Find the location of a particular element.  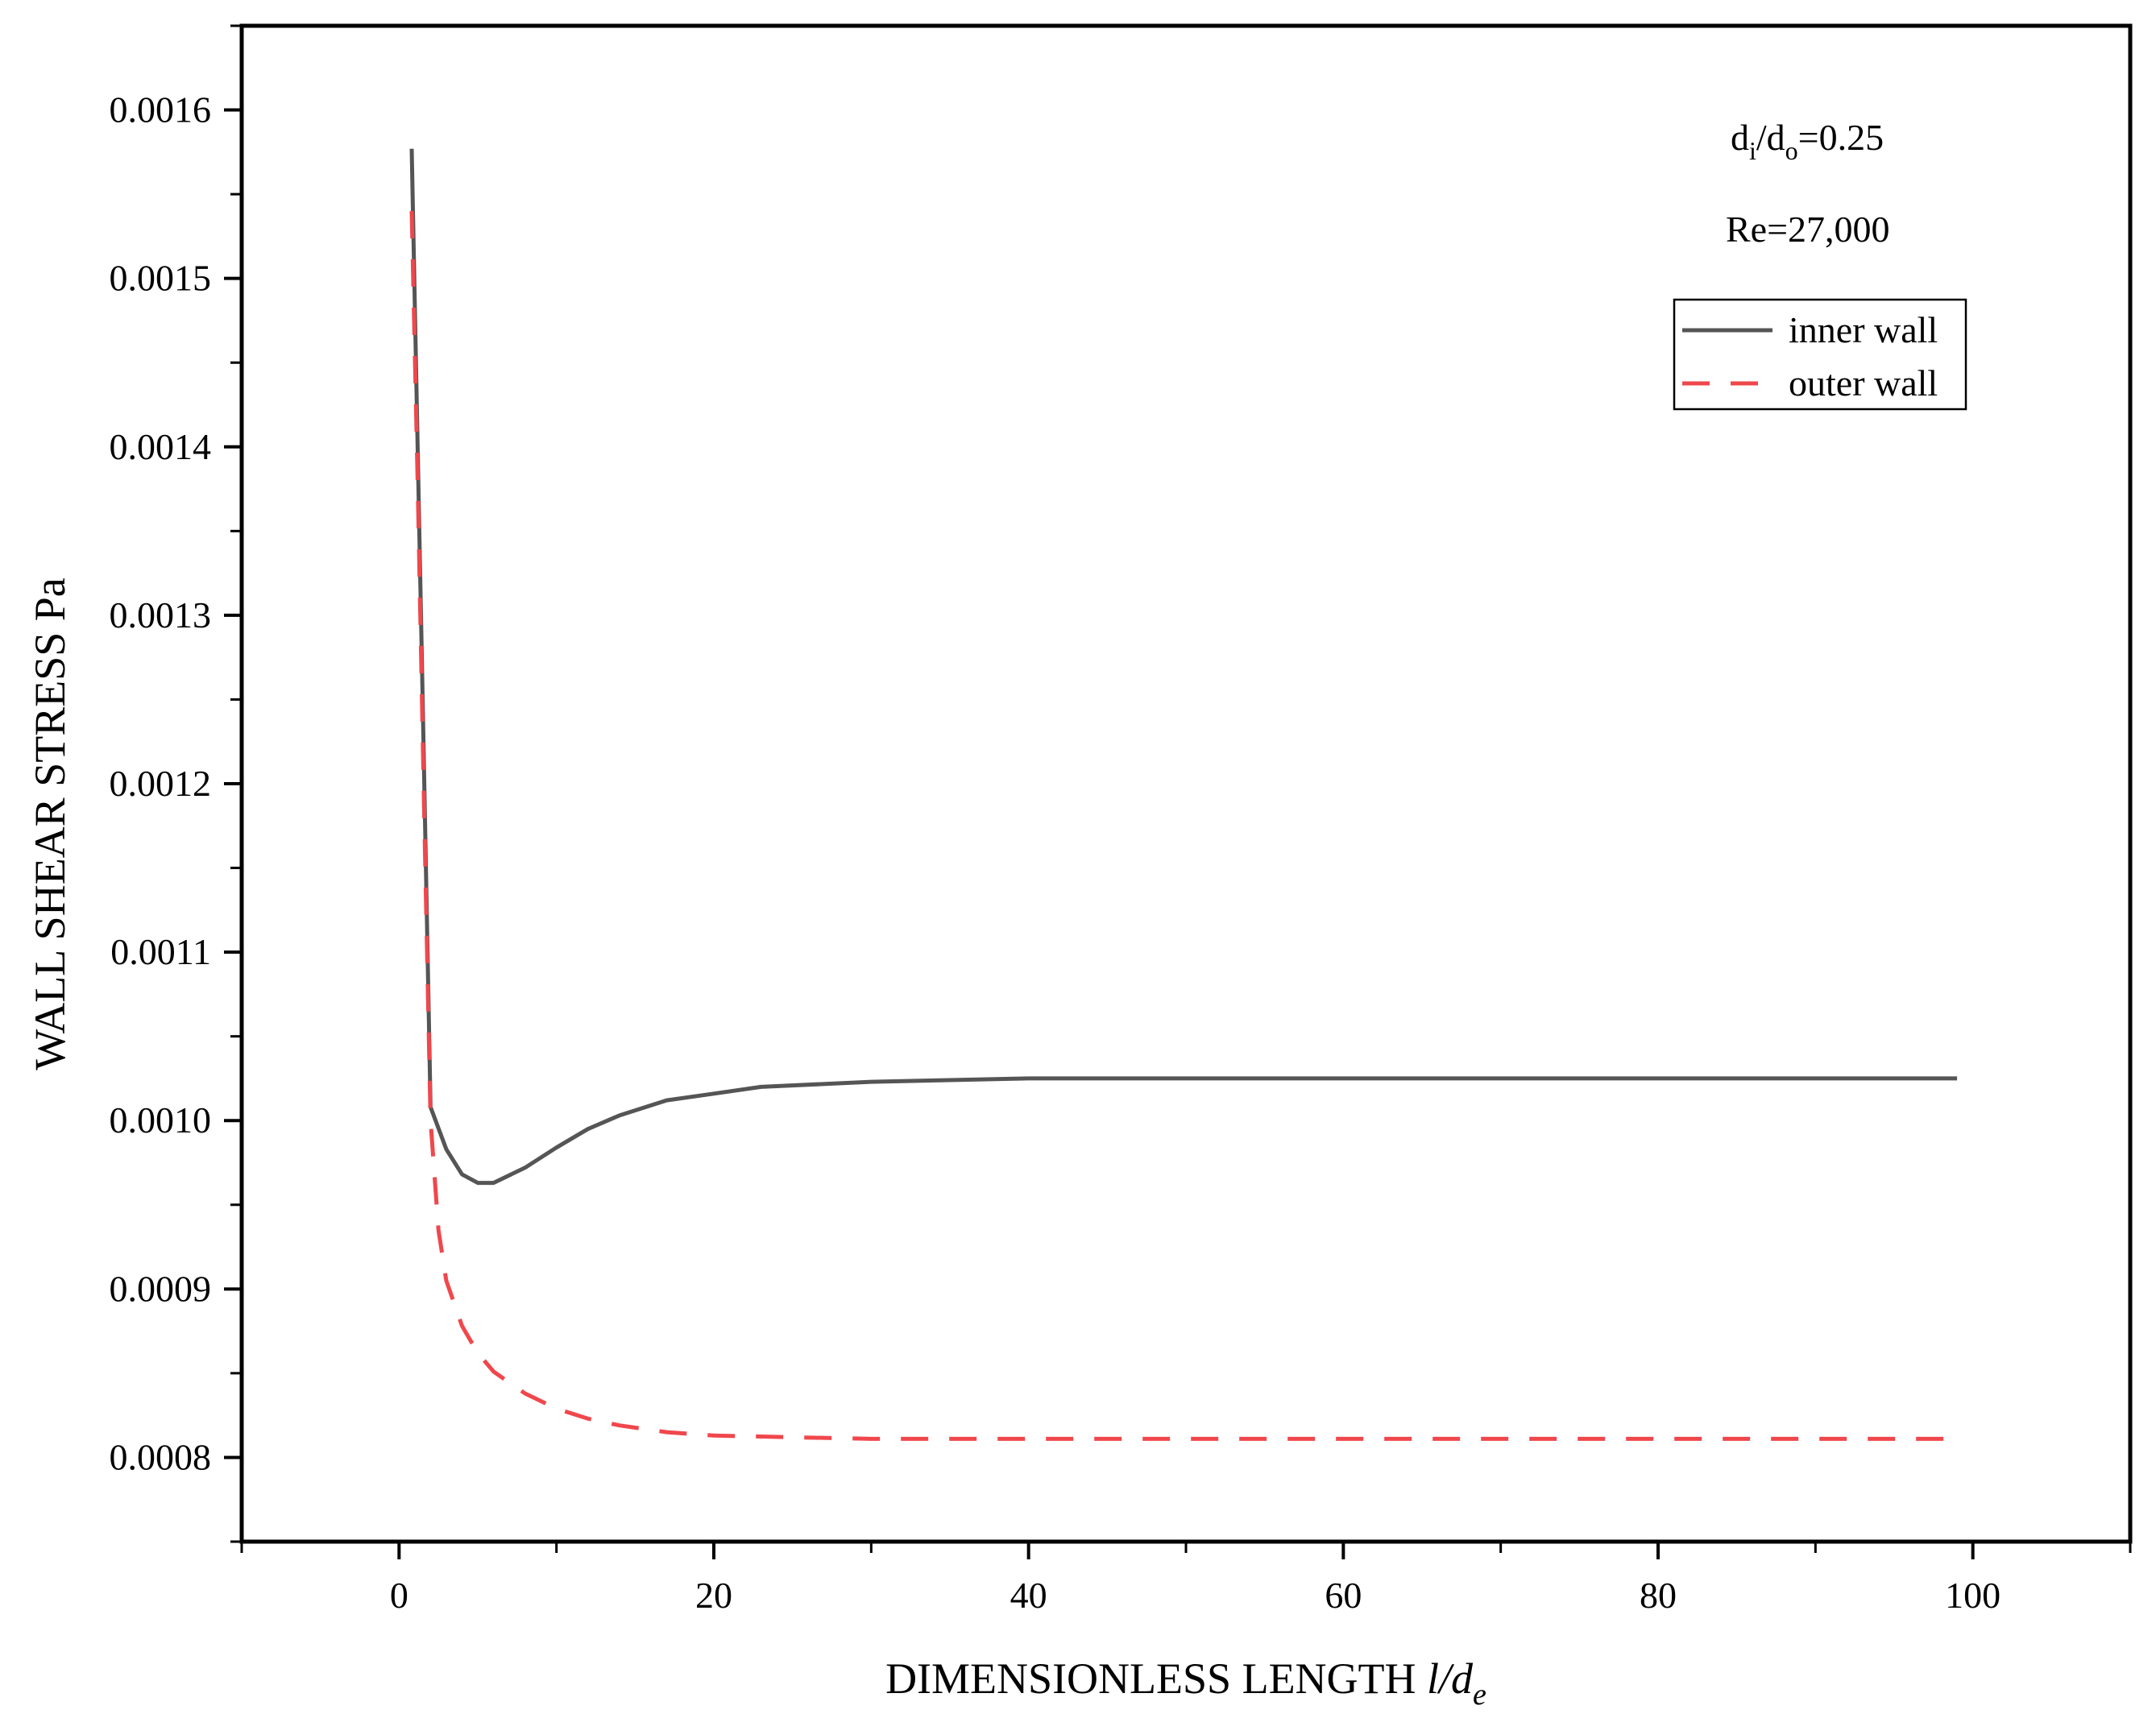

x-tick-label: 40 is located at coordinates (1028, 1595).